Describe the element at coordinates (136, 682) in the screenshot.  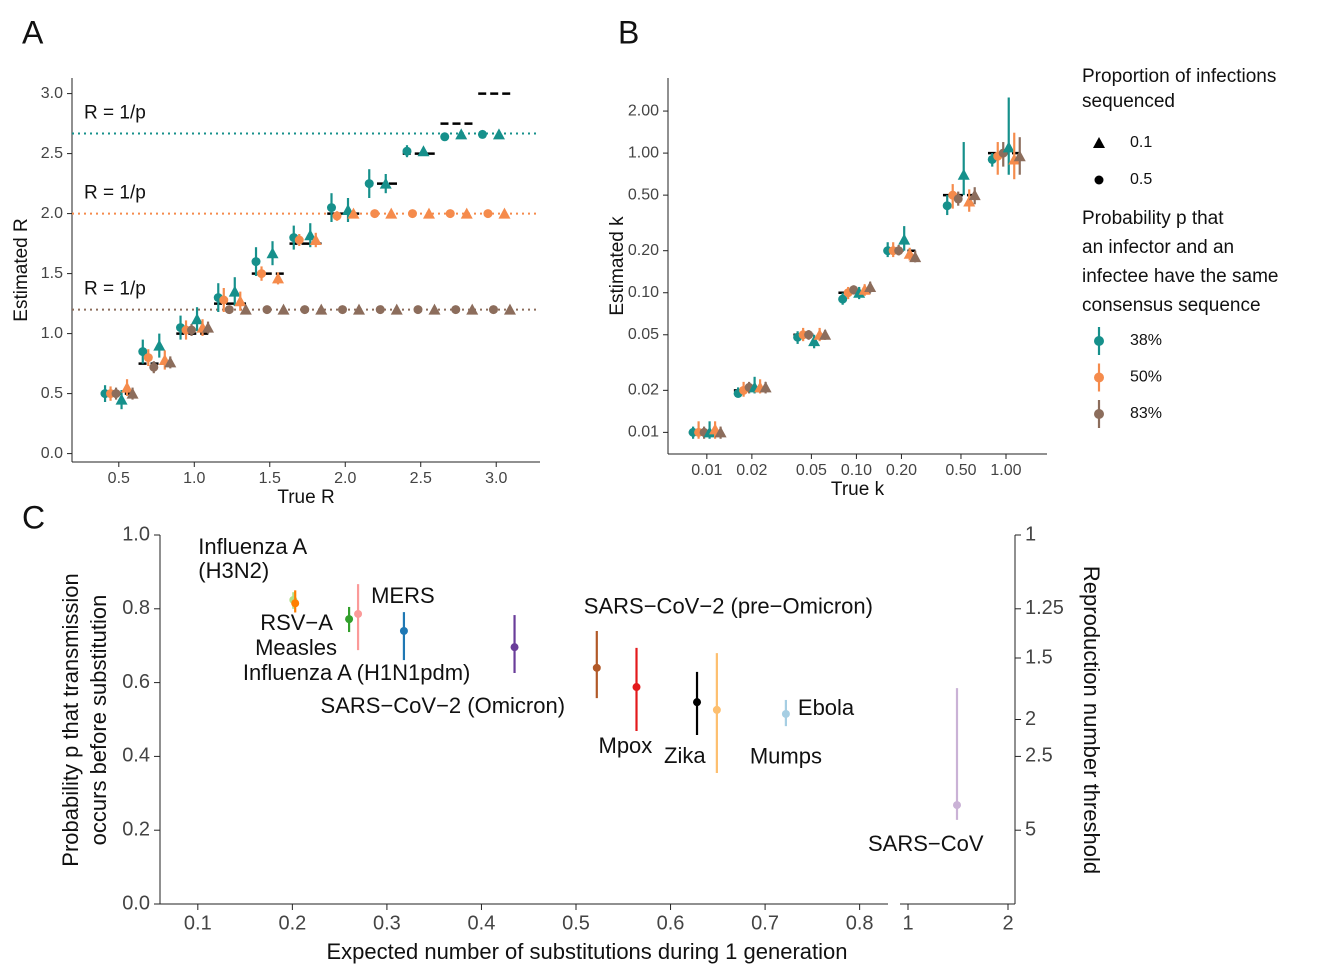
I see `y-tick-label: 0.6` at that location.